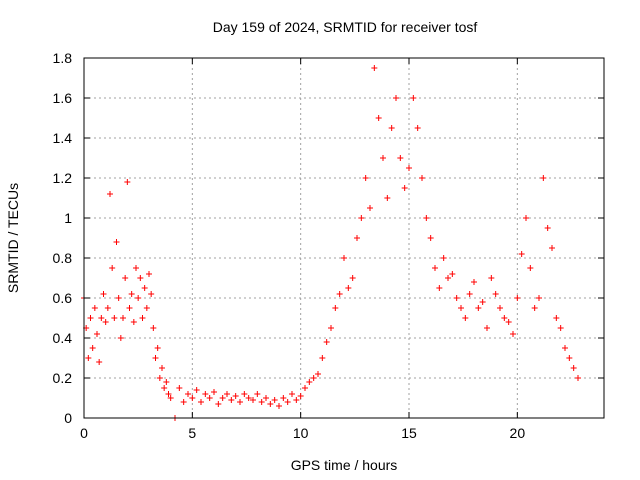  I want to click on y-tick-label: 0.4, so click(63, 338).